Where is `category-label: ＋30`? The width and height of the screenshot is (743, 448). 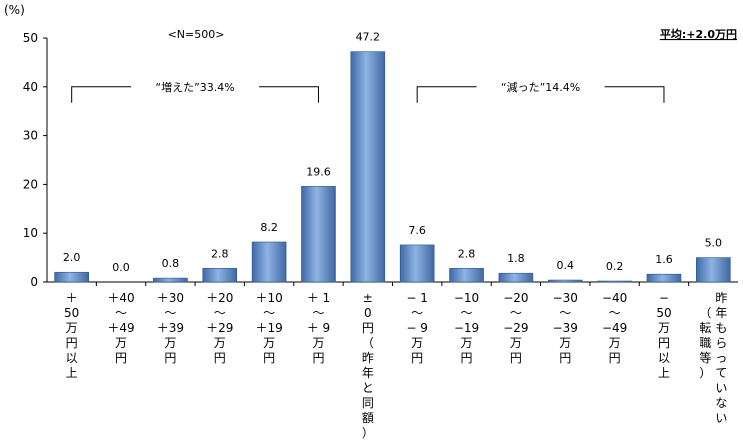
category-label: ＋30 is located at coordinates (170, 298).